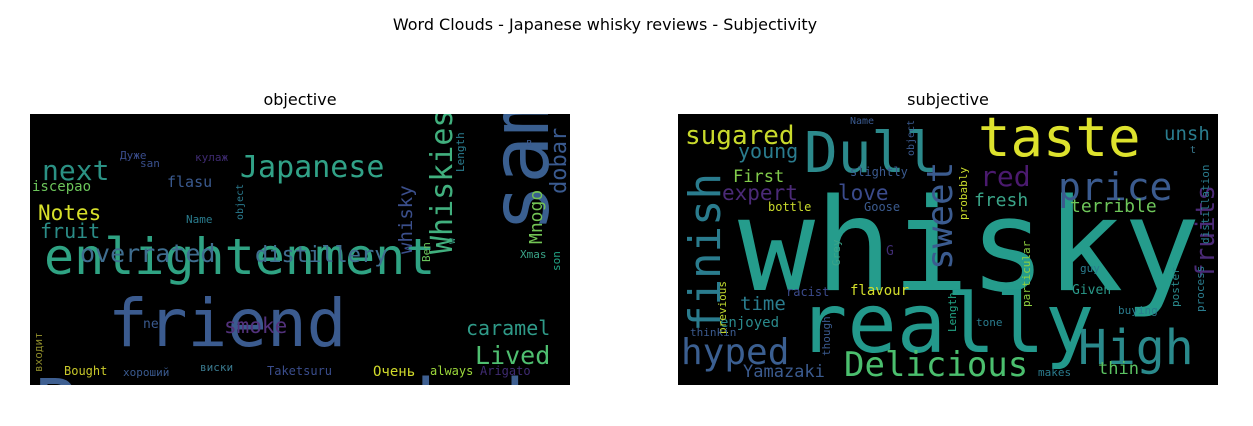  What do you see at coordinates (1138, 310) in the screenshot?
I see `word-buying: buying` at bounding box center [1138, 310].